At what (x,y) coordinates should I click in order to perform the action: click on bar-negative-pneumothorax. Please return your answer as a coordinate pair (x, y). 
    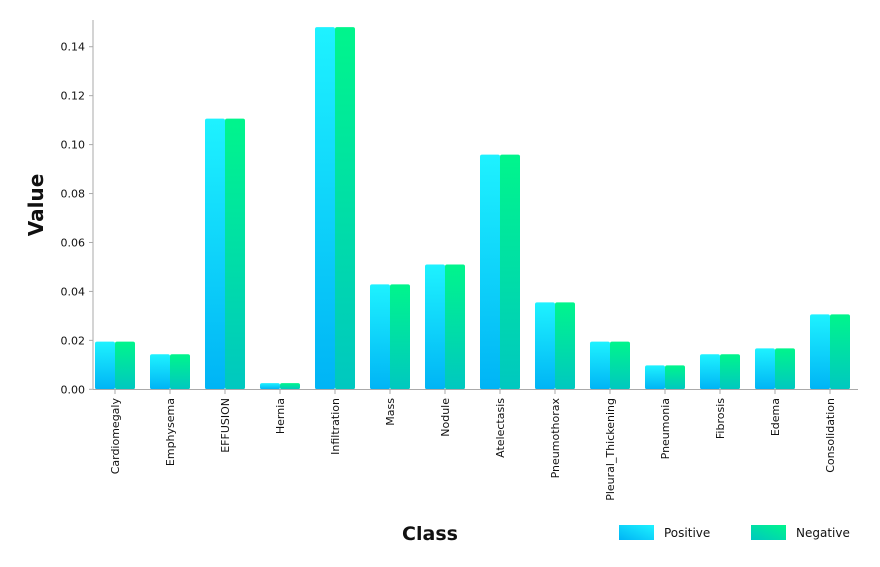
    Looking at the image, I should click on (565, 346).